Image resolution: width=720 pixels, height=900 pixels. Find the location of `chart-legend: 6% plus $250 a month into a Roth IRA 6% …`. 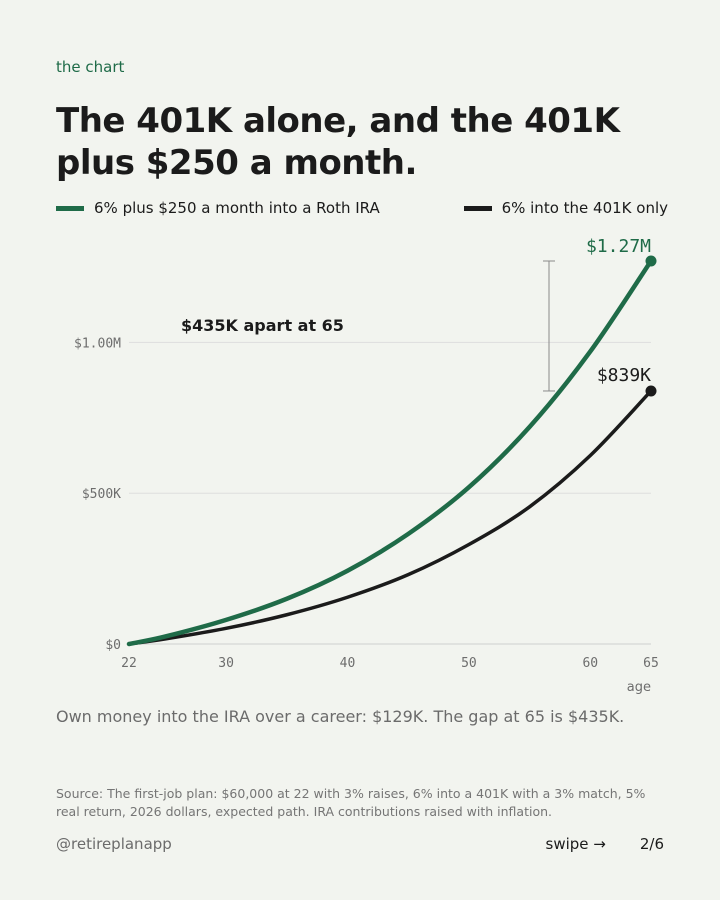

chart-legend: 6% plus $250 a month into a Roth IRA 6% … is located at coordinates (362, 208).